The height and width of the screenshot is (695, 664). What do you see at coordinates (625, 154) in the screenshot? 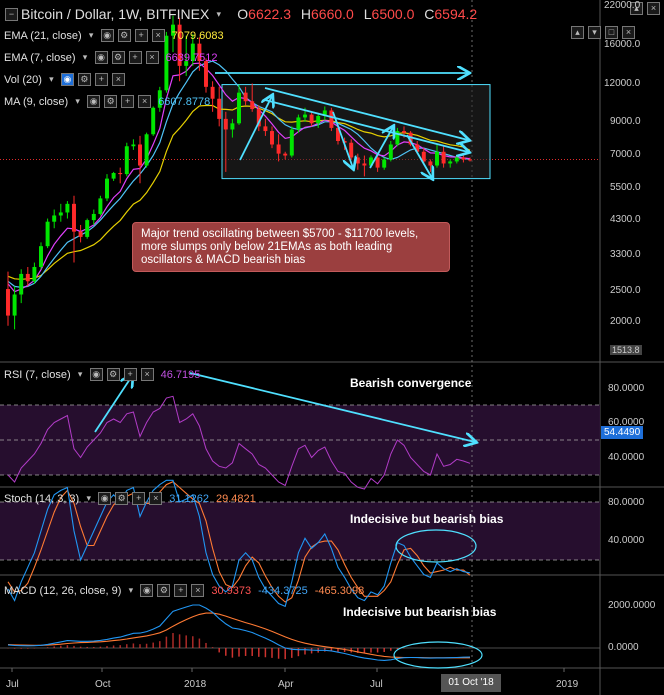
I see `price-tick: 7000.0` at bounding box center [625, 154].